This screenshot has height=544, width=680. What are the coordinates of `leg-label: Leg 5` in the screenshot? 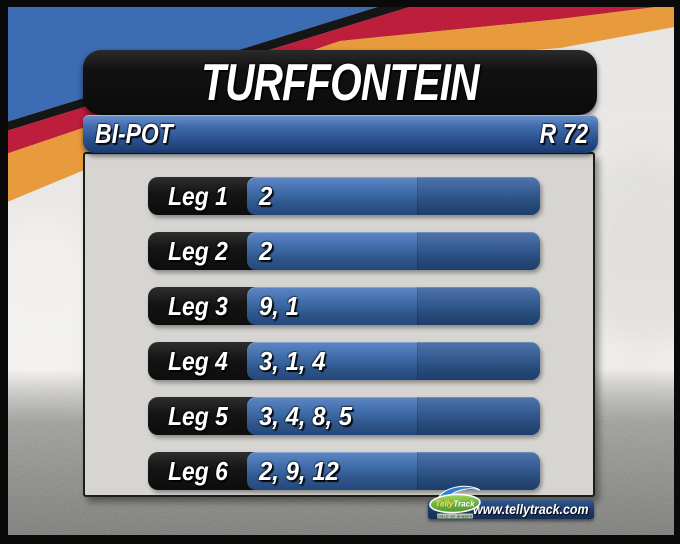 It's located at (197, 415).